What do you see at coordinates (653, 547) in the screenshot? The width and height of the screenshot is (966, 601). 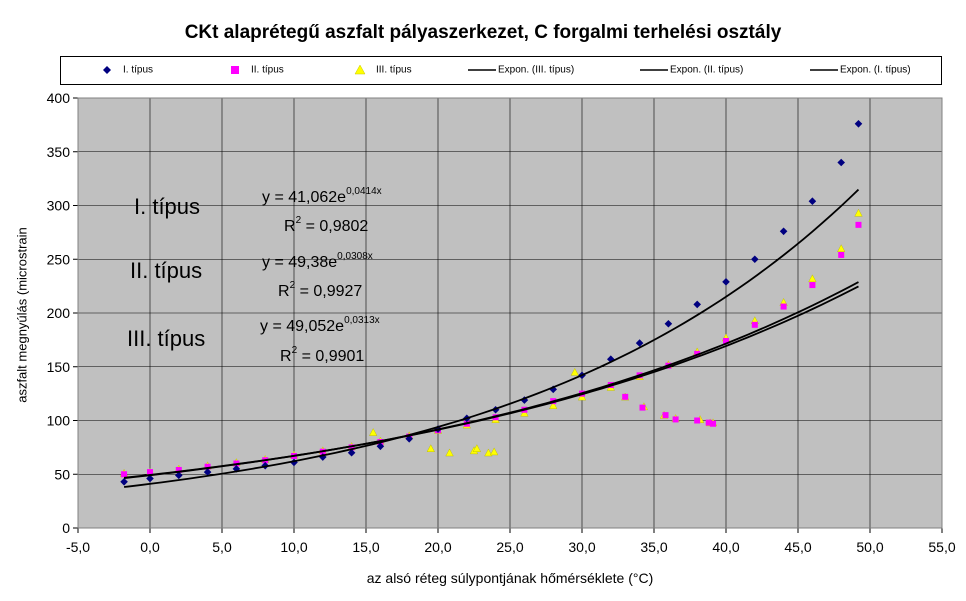 I see `x-tick-label: 35,0` at bounding box center [653, 547].